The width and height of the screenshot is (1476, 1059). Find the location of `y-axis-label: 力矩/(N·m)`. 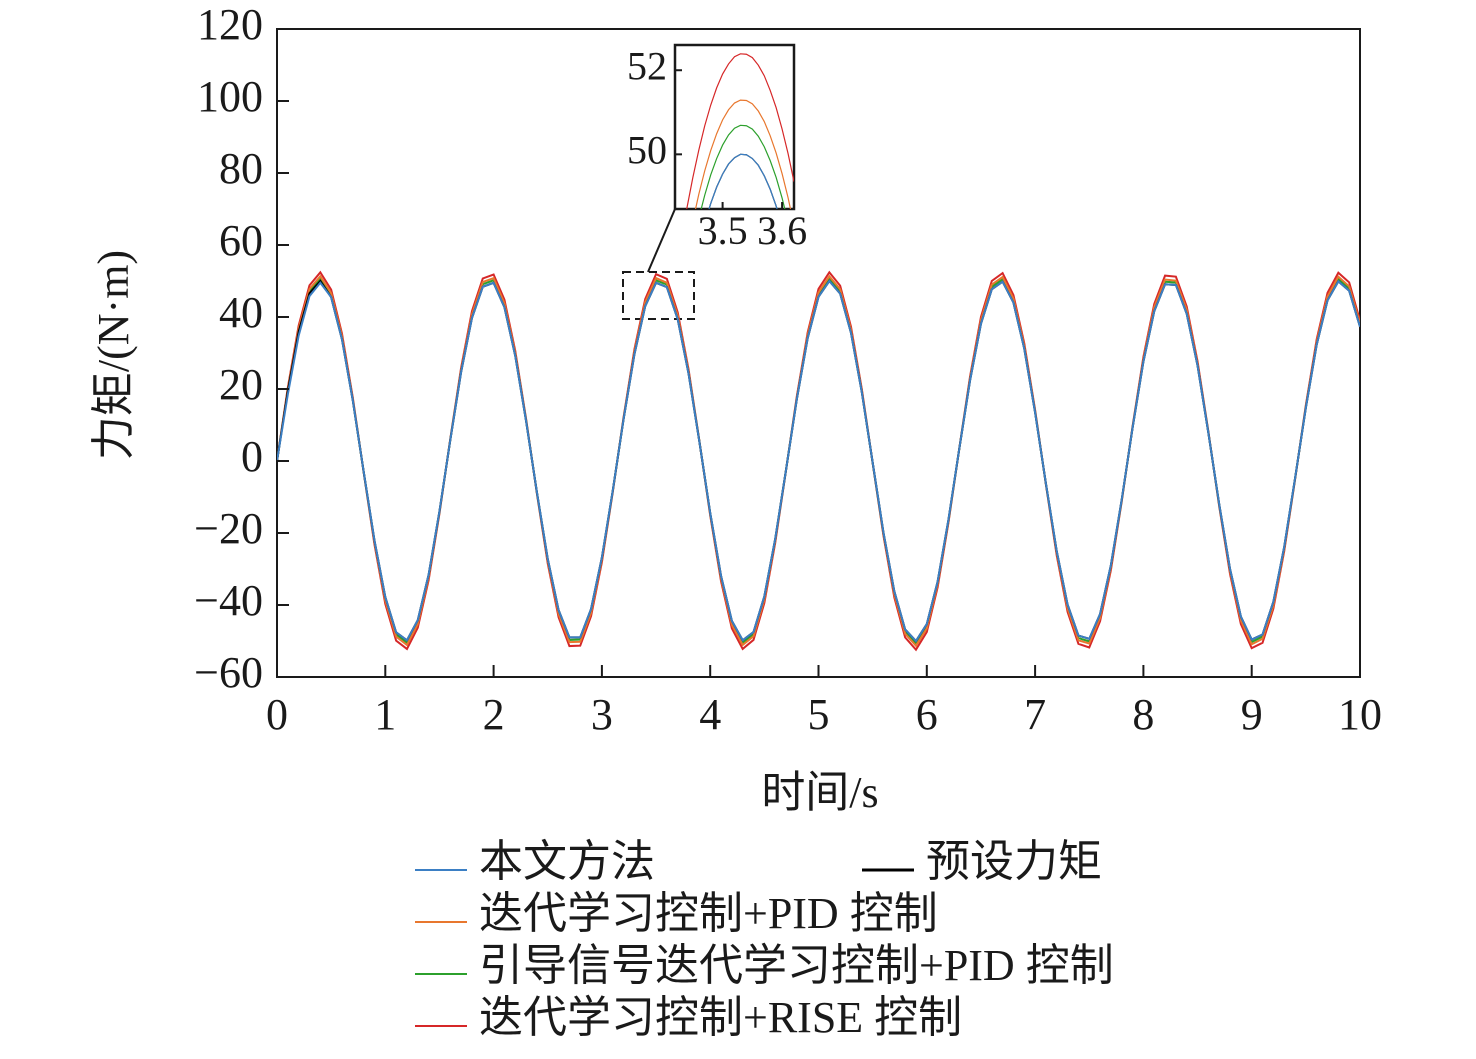

y-axis-label: 力矩/(N·m) is located at coordinates (113, 355).